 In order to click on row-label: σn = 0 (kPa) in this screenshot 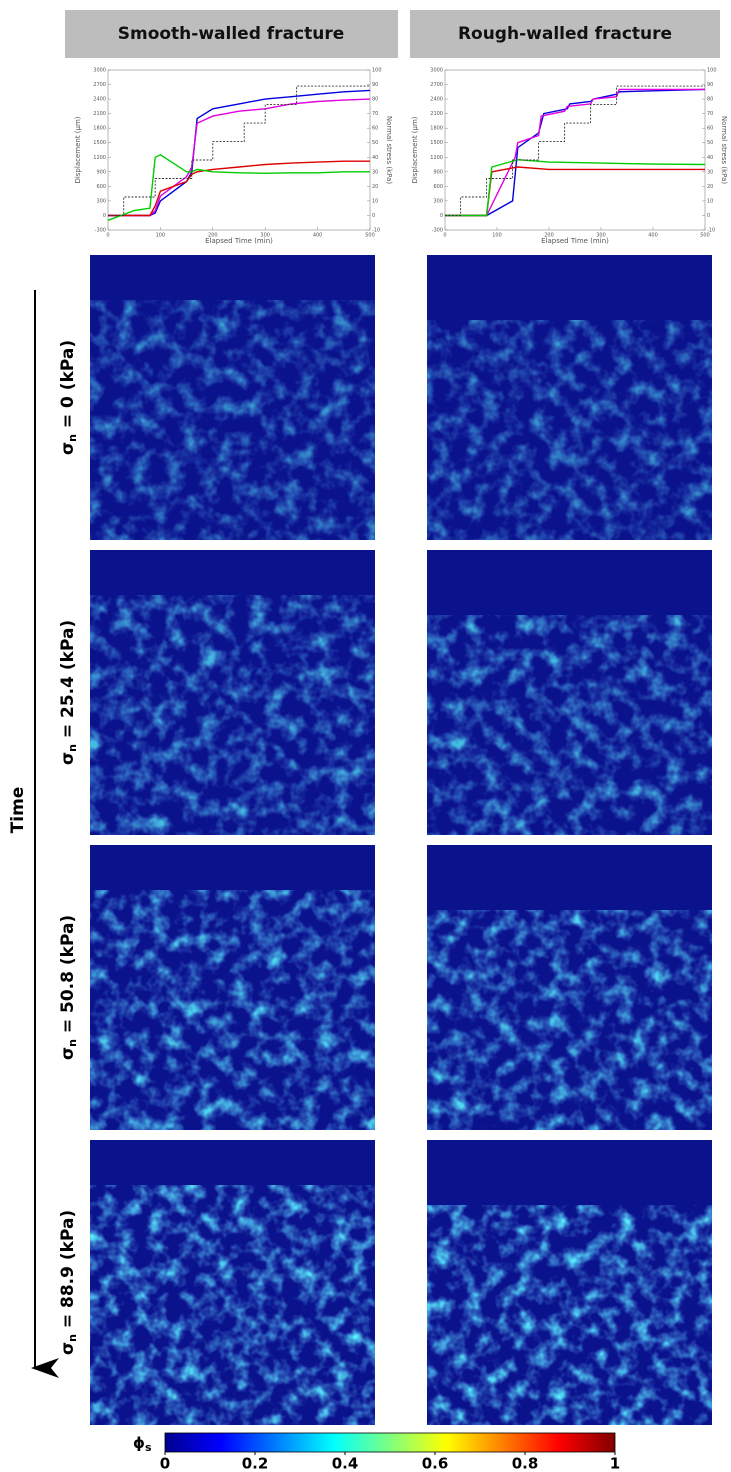, I will do `click(68, 397)`.